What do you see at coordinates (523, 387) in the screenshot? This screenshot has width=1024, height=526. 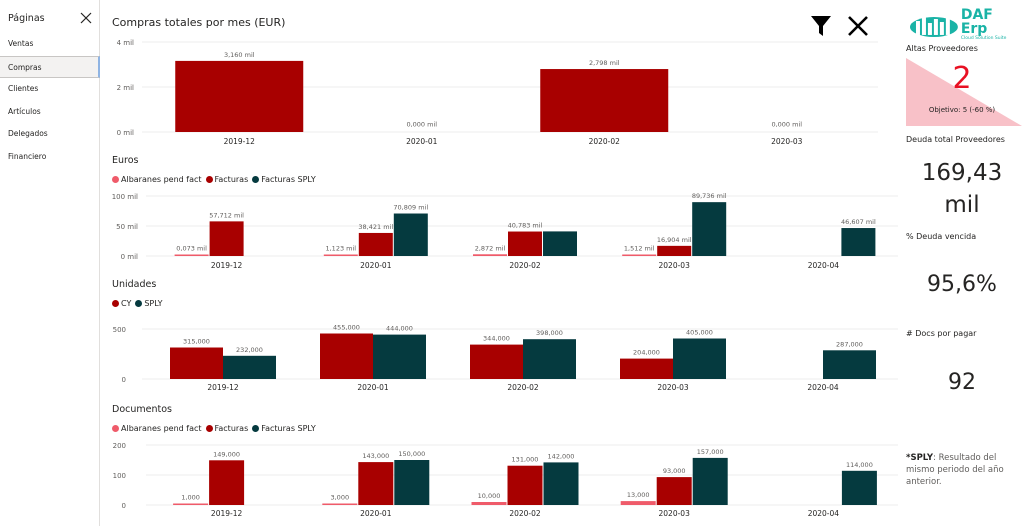 I see `x-tick-label: 2020-02` at bounding box center [523, 387].